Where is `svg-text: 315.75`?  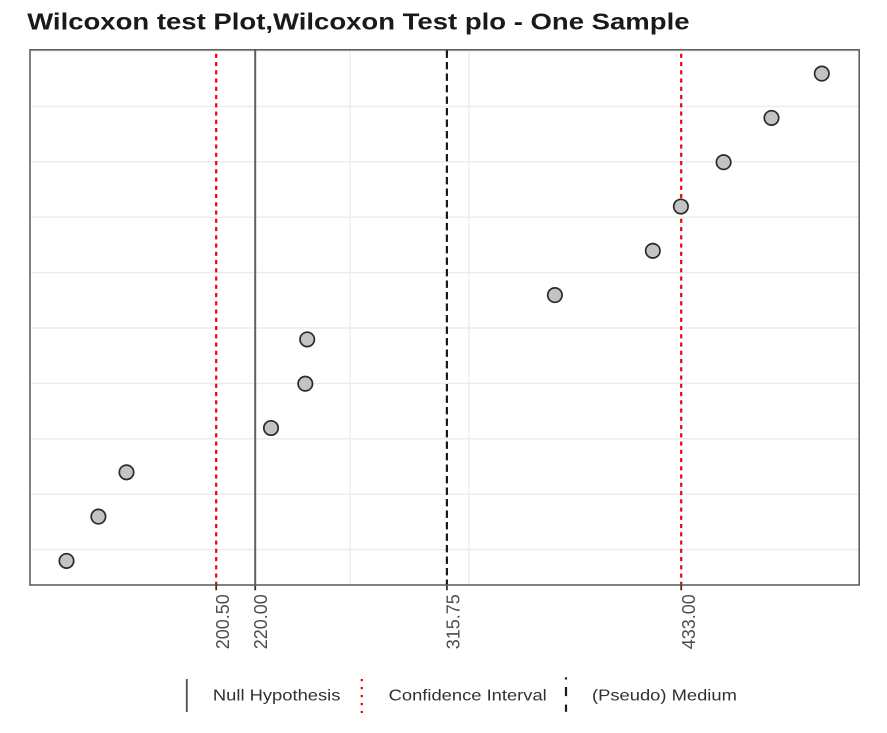 svg-text: 315.75 is located at coordinates (454, 621).